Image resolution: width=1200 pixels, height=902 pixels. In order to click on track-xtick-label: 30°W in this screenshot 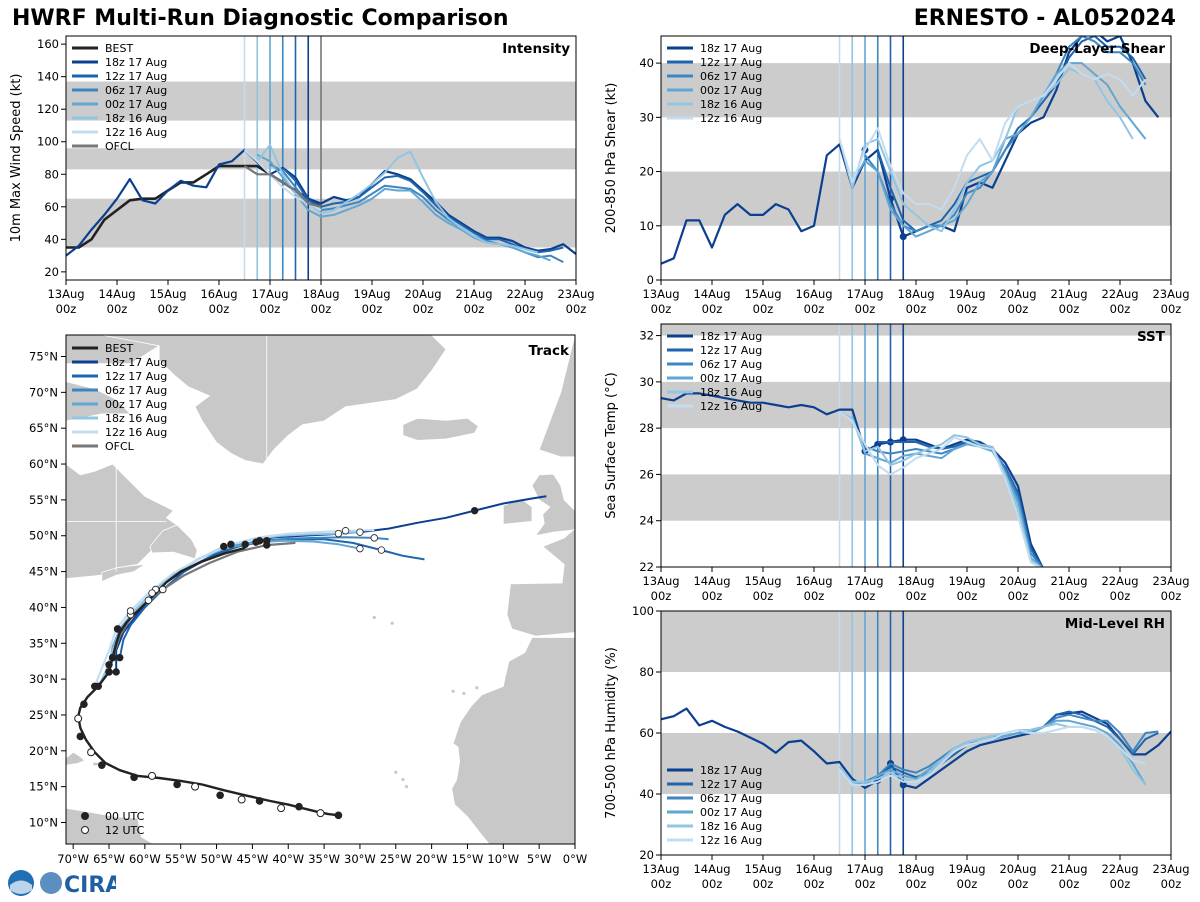, I will do `click(360, 859)`.